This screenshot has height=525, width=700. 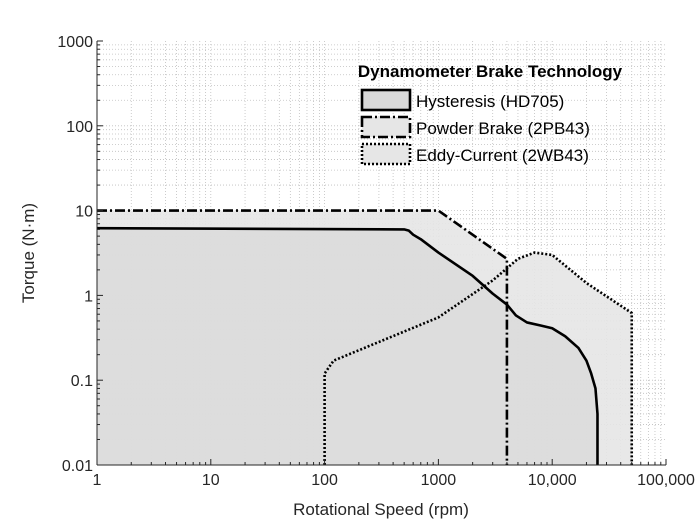 I want to click on x-axis-label: Rotational Speed (rpm), so click(x=381, y=509).